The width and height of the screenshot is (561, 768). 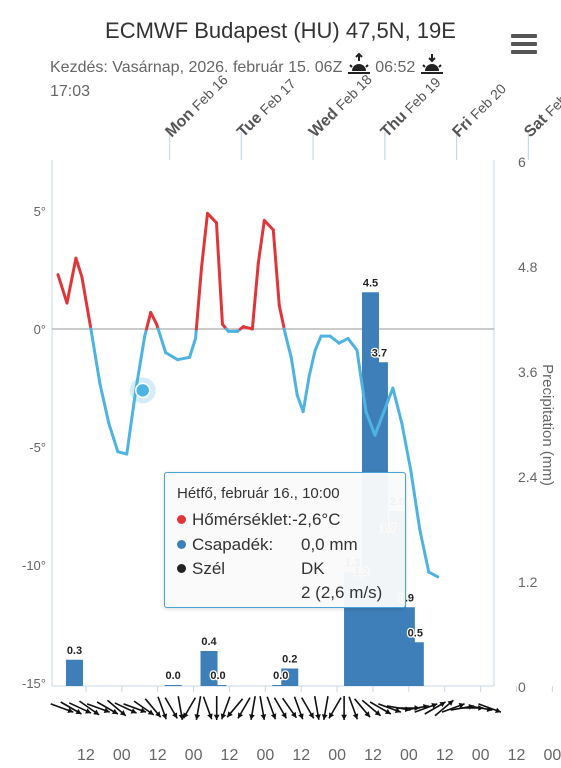 I want to click on temp-dot-icon, so click(x=181, y=519).